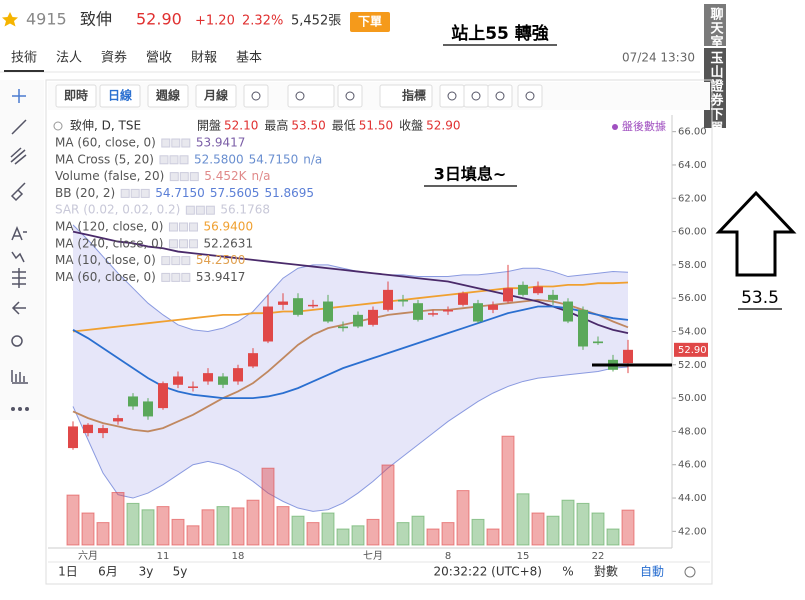 The image size is (805, 600). What do you see at coordinates (652, 572) in the screenshot?
I see `option-button: 自動` at bounding box center [652, 572].